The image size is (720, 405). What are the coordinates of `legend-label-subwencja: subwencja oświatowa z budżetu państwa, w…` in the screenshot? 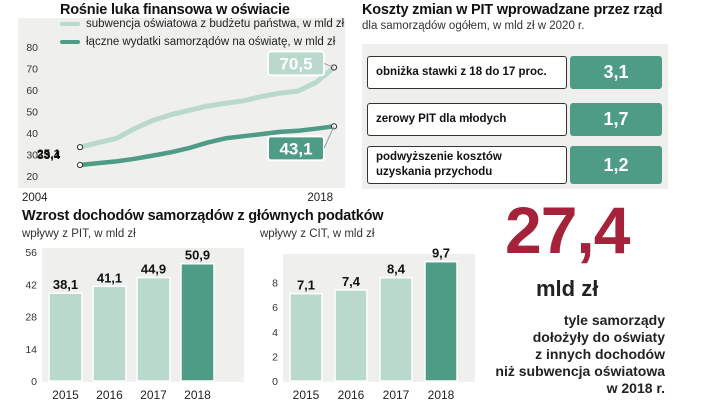 It's located at (215, 24).